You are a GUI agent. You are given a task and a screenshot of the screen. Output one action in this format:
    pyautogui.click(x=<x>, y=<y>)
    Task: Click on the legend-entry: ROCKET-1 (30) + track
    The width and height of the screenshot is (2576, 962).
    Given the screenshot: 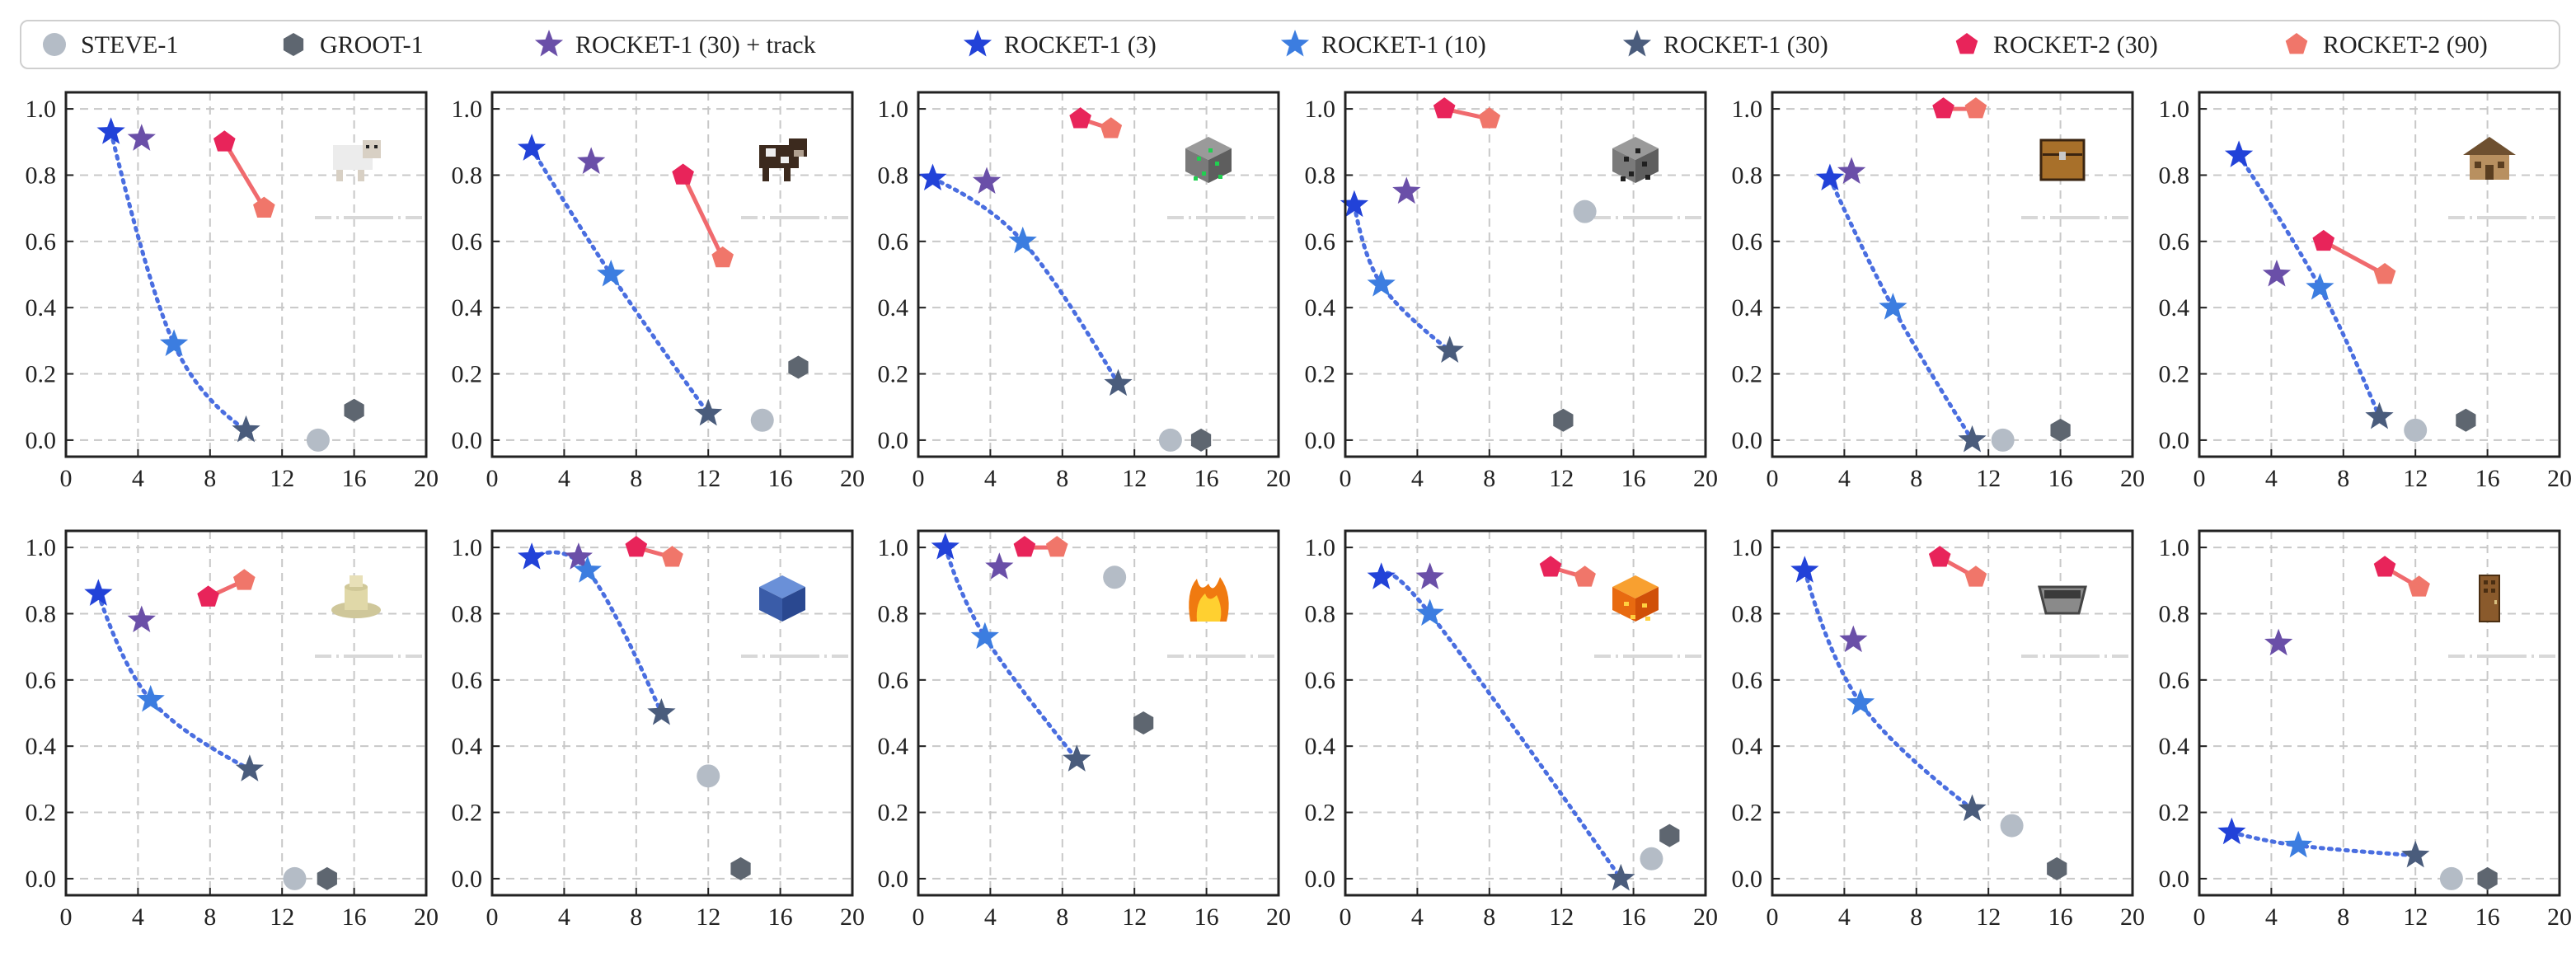 What is the action you would take?
    pyautogui.click(x=675, y=44)
    